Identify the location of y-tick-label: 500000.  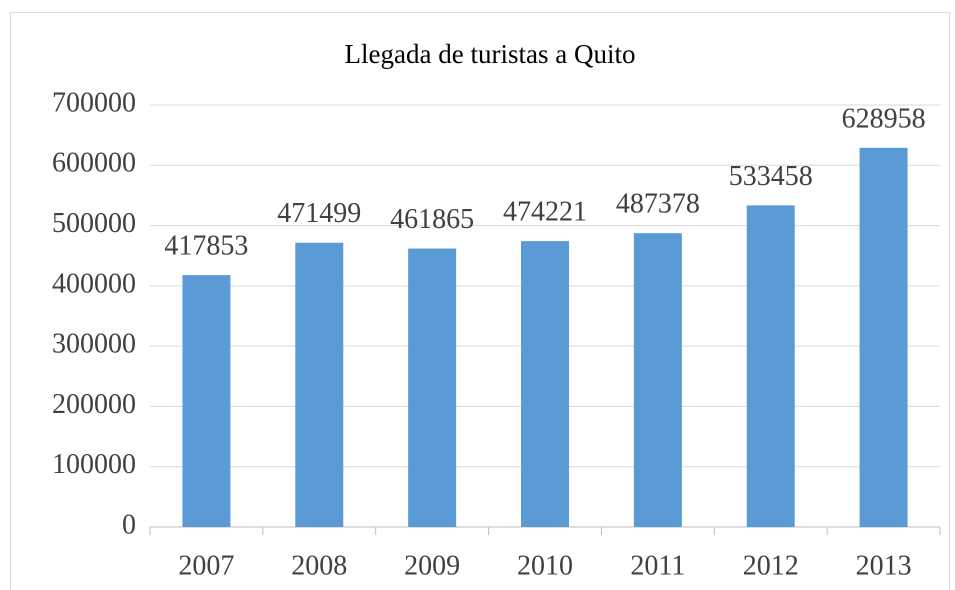
(94, 223).